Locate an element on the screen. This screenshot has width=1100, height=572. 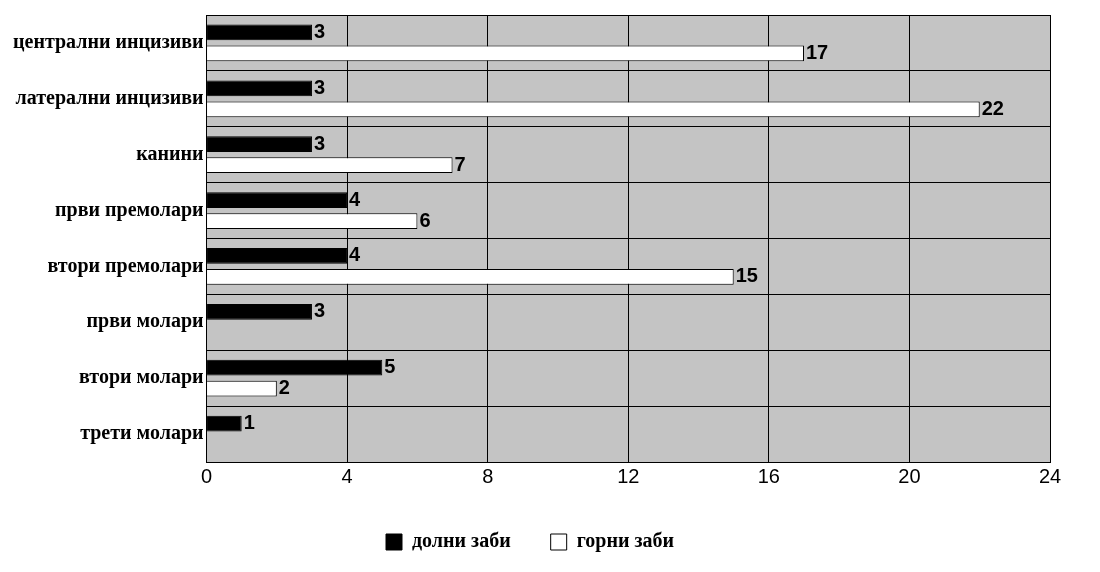
data-label: 6 is located at coordinates (425, 219).